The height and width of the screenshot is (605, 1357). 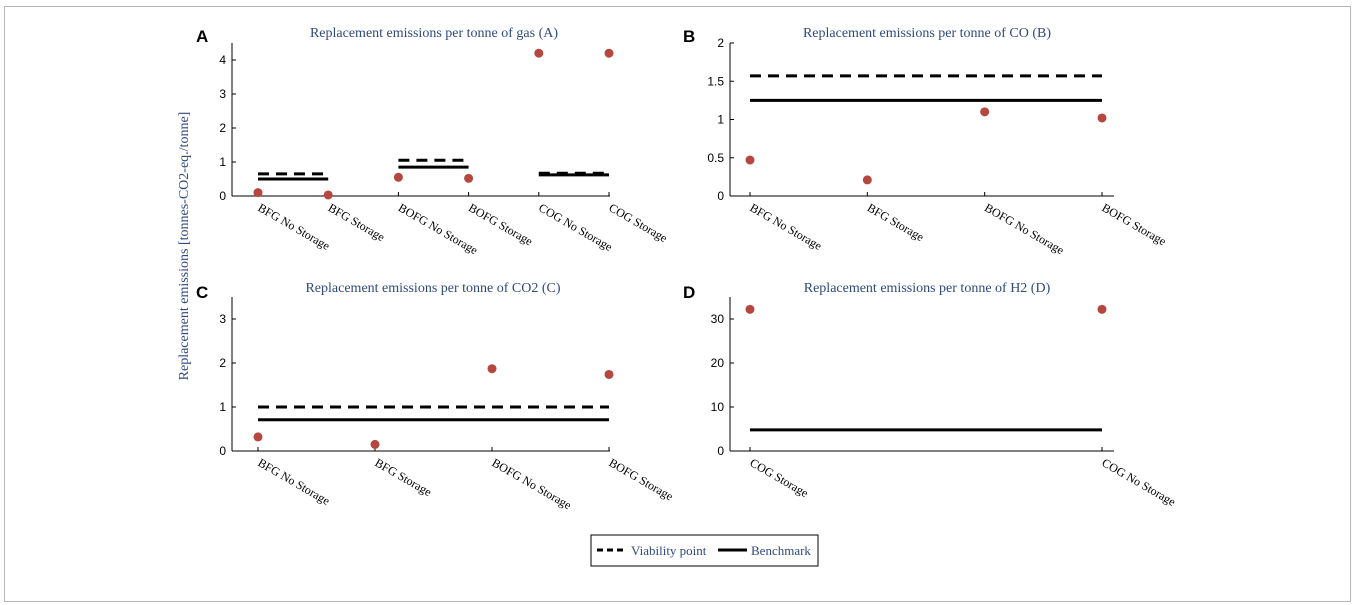 I want to click on y-tick-label: 30, so click(x=718, y=319).